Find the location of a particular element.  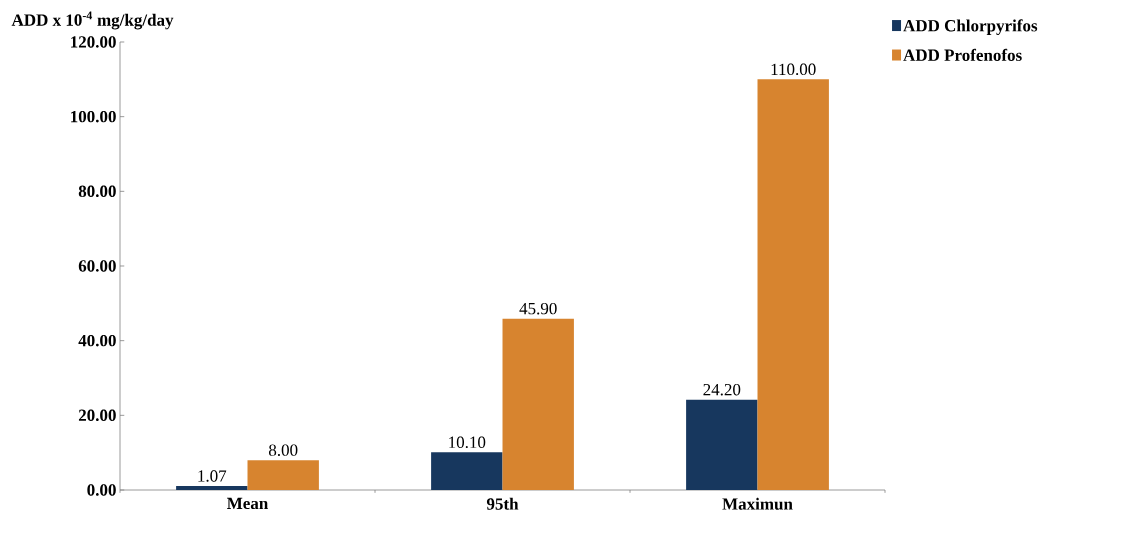

data-label: 10.10 is located at coordinates (467, 442).